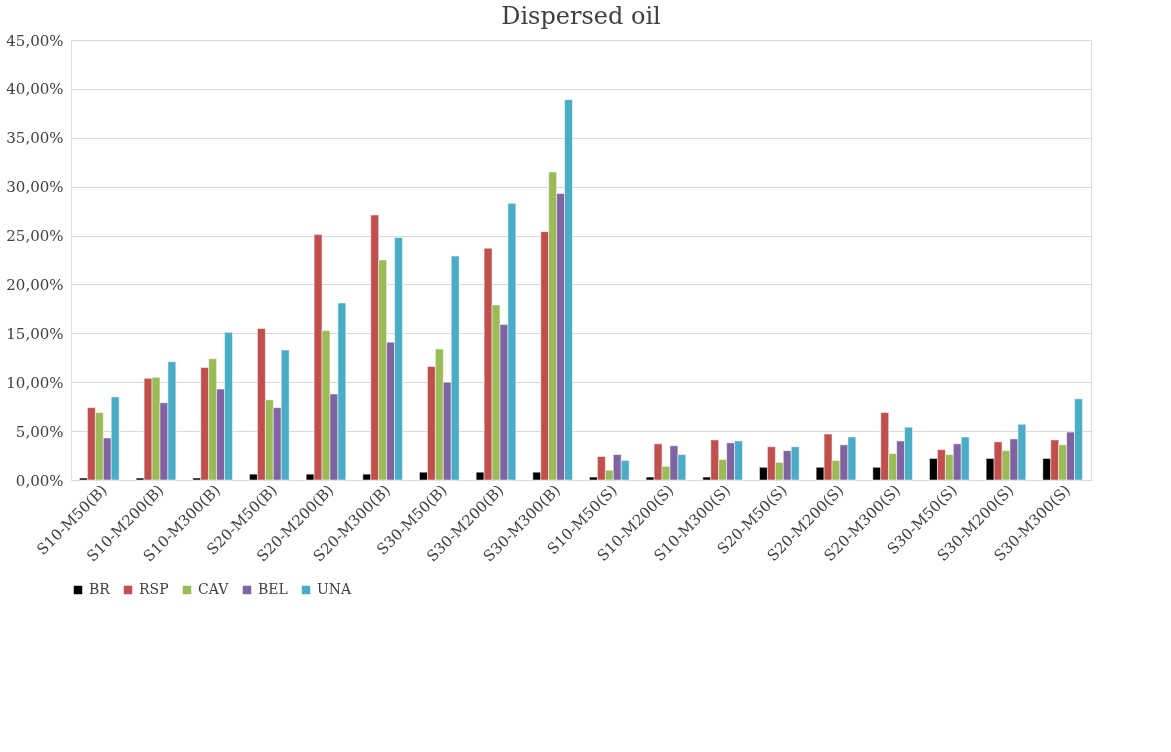 This screenshot has width=1171, height=752. Describe the element at coordinates (581, 16) in the screenshot. I see `chart-title: Dispersed oil` at that location.